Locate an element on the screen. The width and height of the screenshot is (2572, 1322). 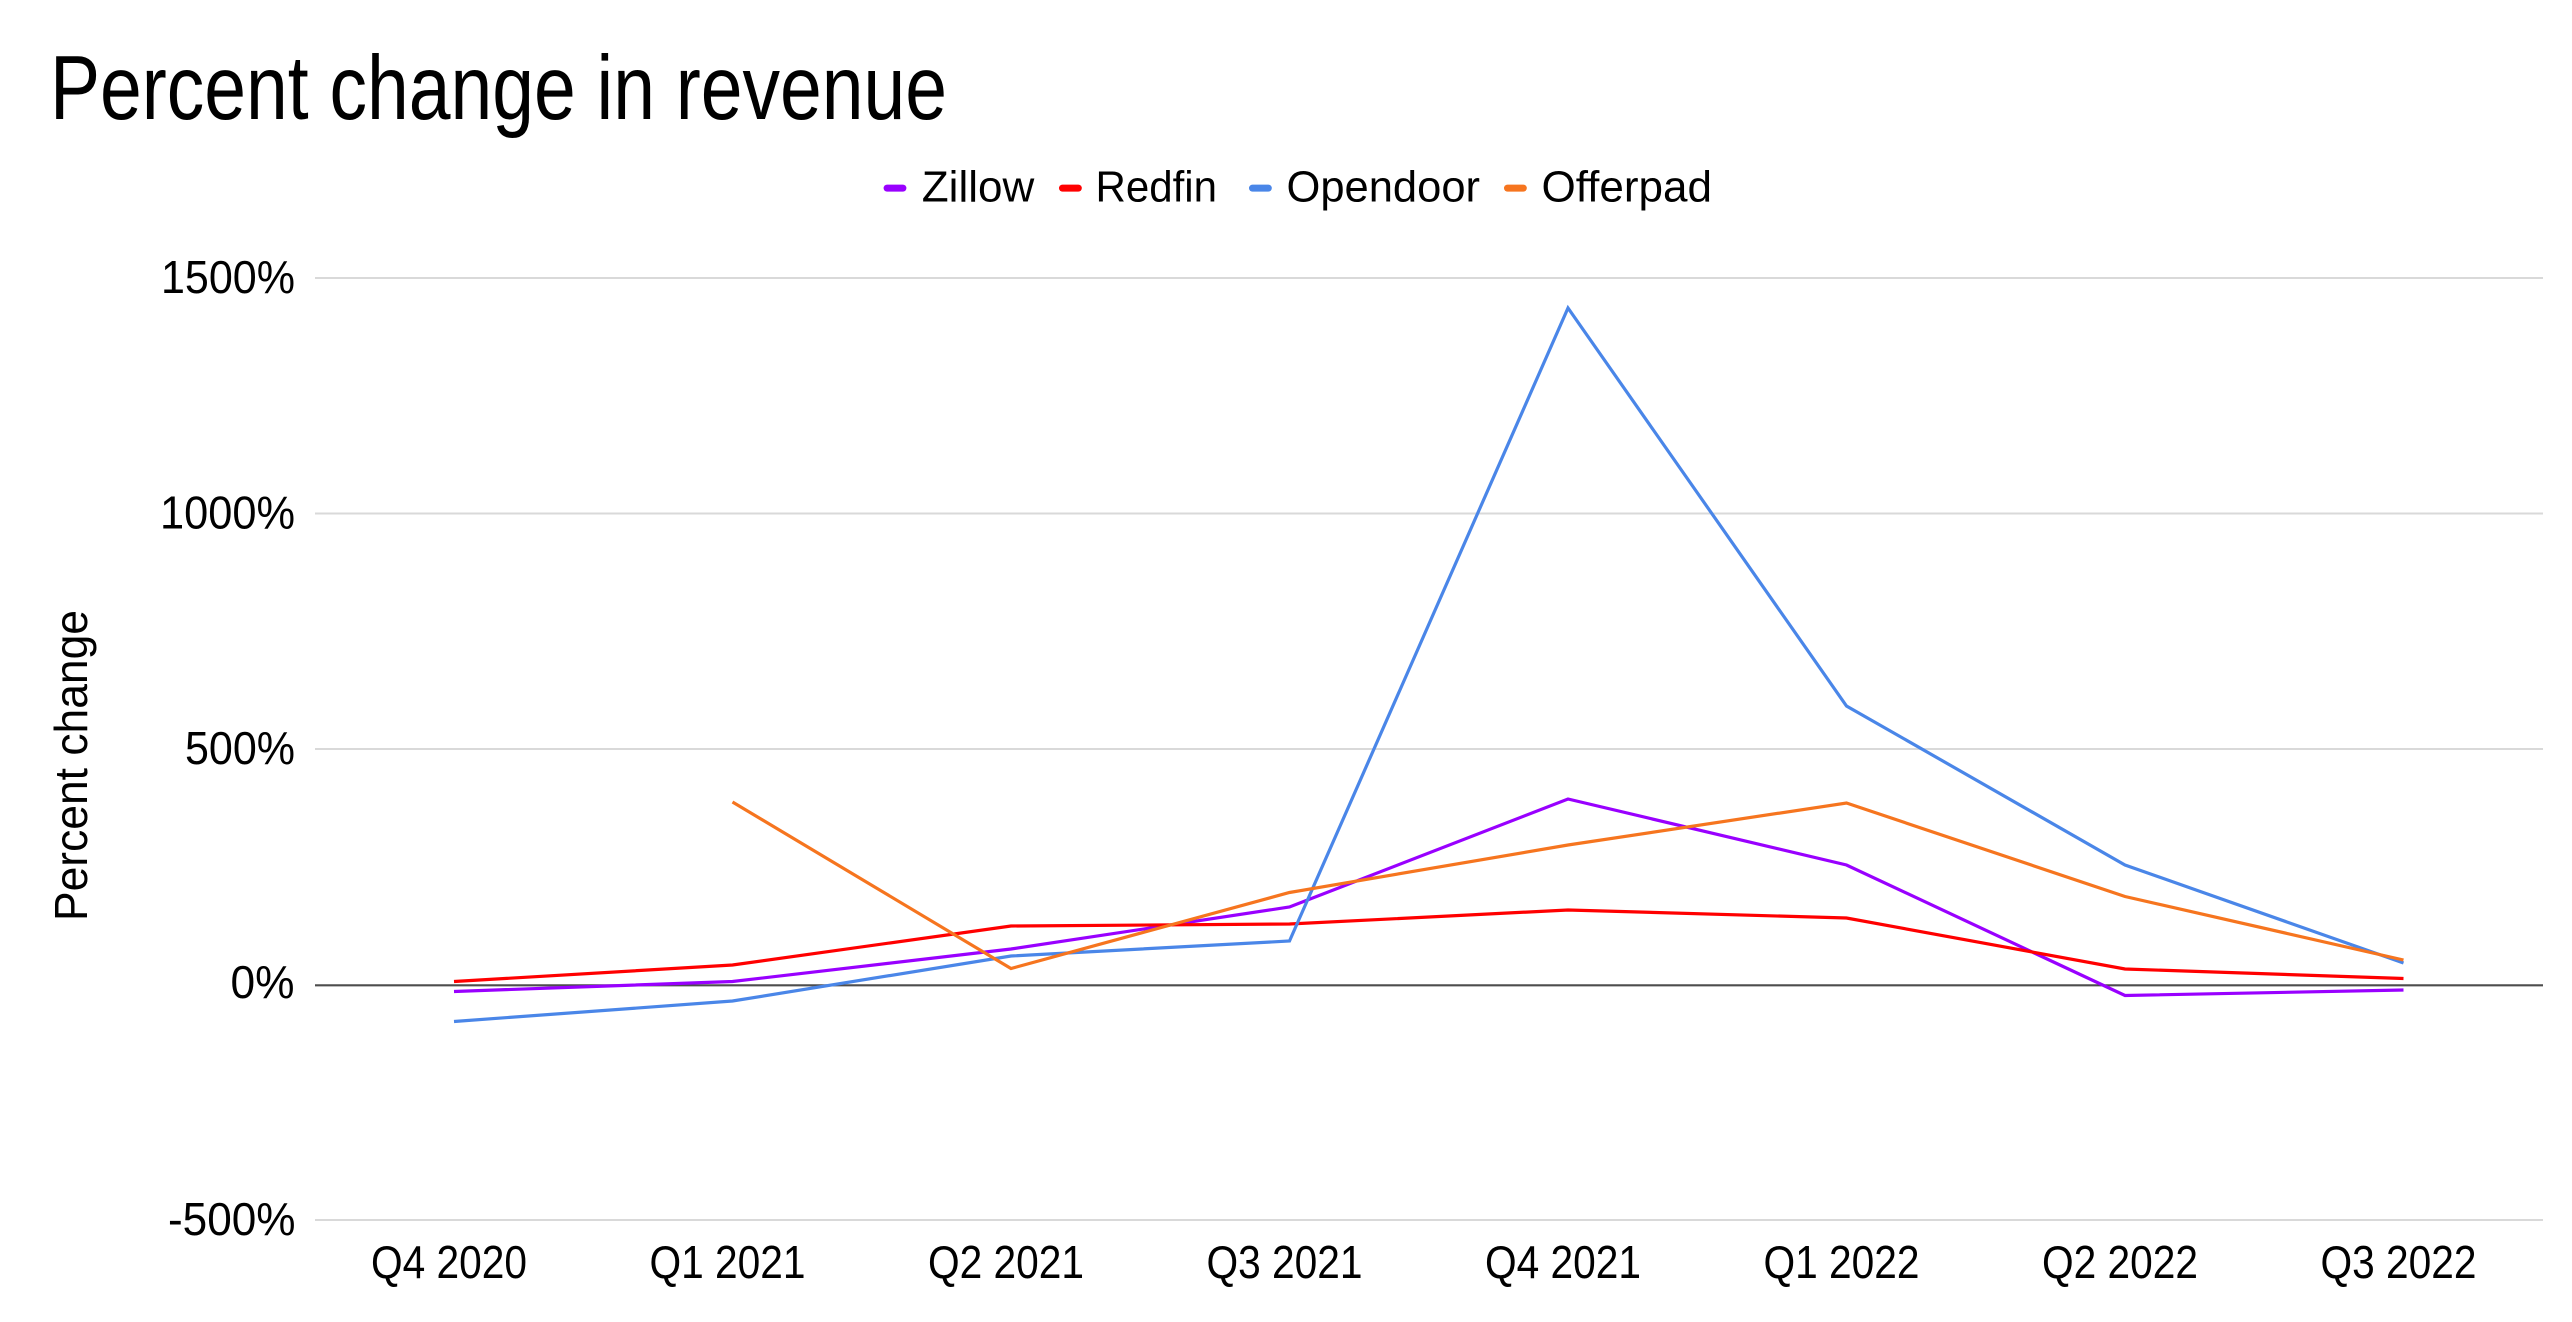
svg-text: Q2 2021 is located at coordinates (1006, 1262).